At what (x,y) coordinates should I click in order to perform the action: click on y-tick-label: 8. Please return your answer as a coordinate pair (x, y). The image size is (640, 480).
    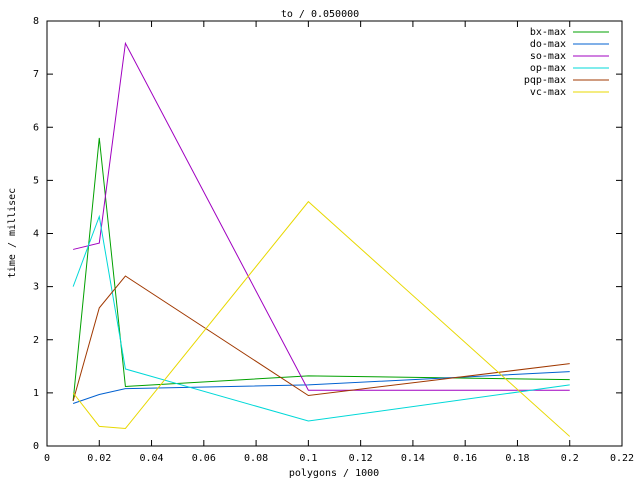
    Looking at the image, I should click on (36, 21).